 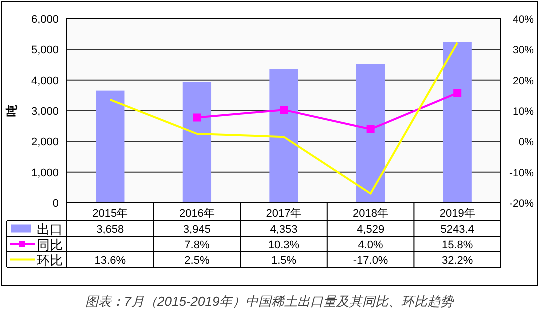 I want to click on x-tick-label: 2016年, so click(x=197, y=214).